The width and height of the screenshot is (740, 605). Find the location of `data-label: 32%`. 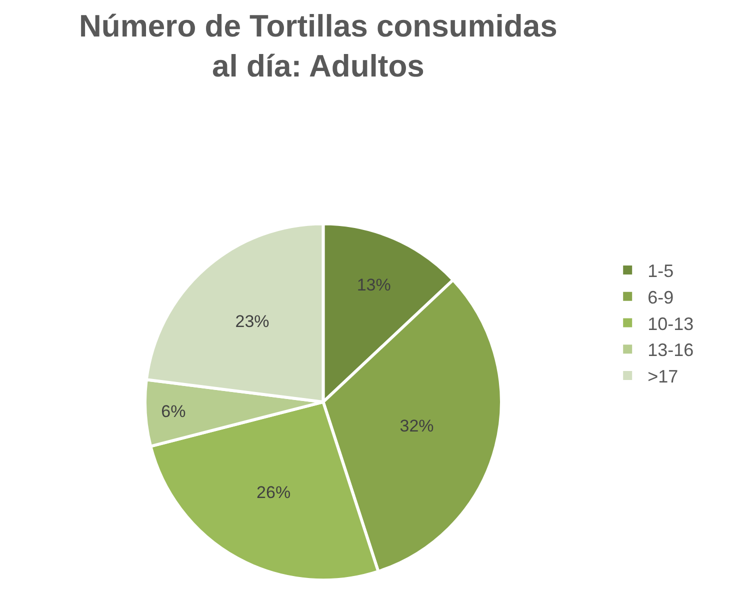

data-label: 32% is located at coordinates (417, 426).